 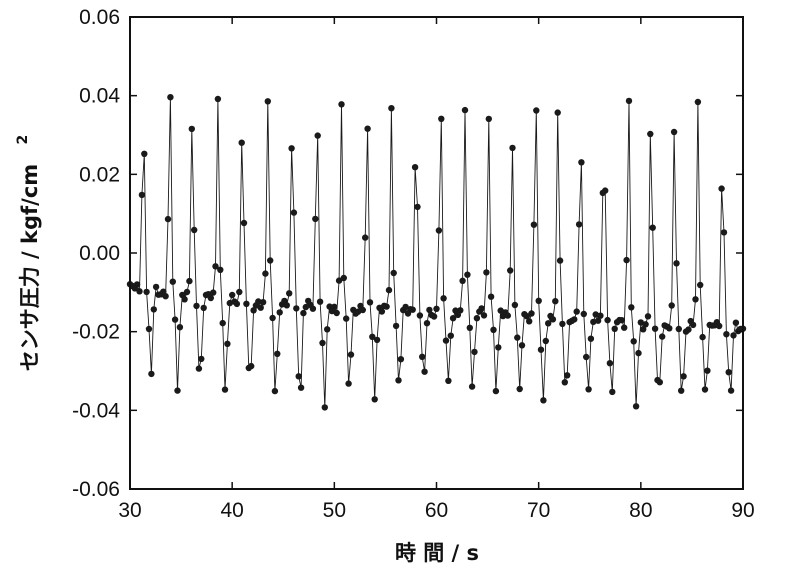 What do you see at coordinates (99, 17) in the screenshot?
I see `y-tick-label: 0.06` at bounding box center [99, 17].